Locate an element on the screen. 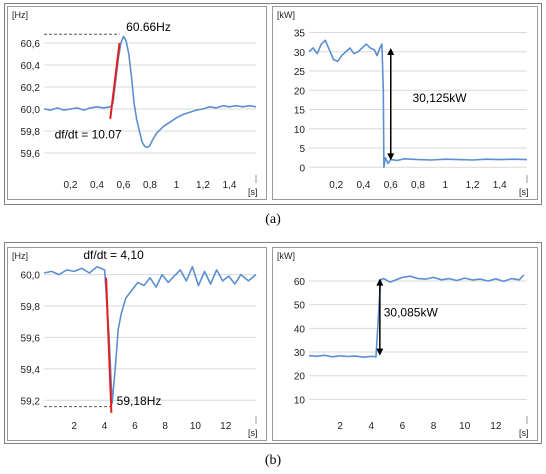 The width and height of the screenshot is (546, 474). caption-a: (a) is located at coordinates (273, 219).